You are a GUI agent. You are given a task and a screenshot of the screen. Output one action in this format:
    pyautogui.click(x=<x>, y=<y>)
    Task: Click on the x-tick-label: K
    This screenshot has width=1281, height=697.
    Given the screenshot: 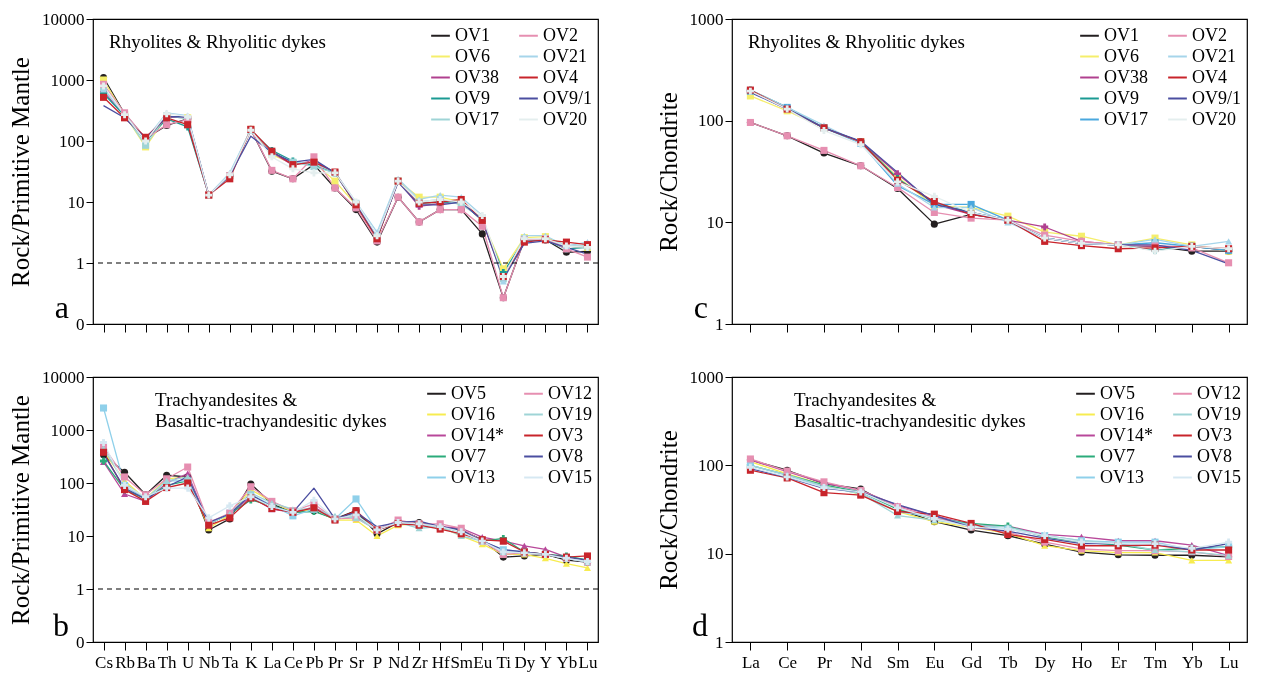 What is the action you would take?
    pyautogui.click(x=252, y=662)
    